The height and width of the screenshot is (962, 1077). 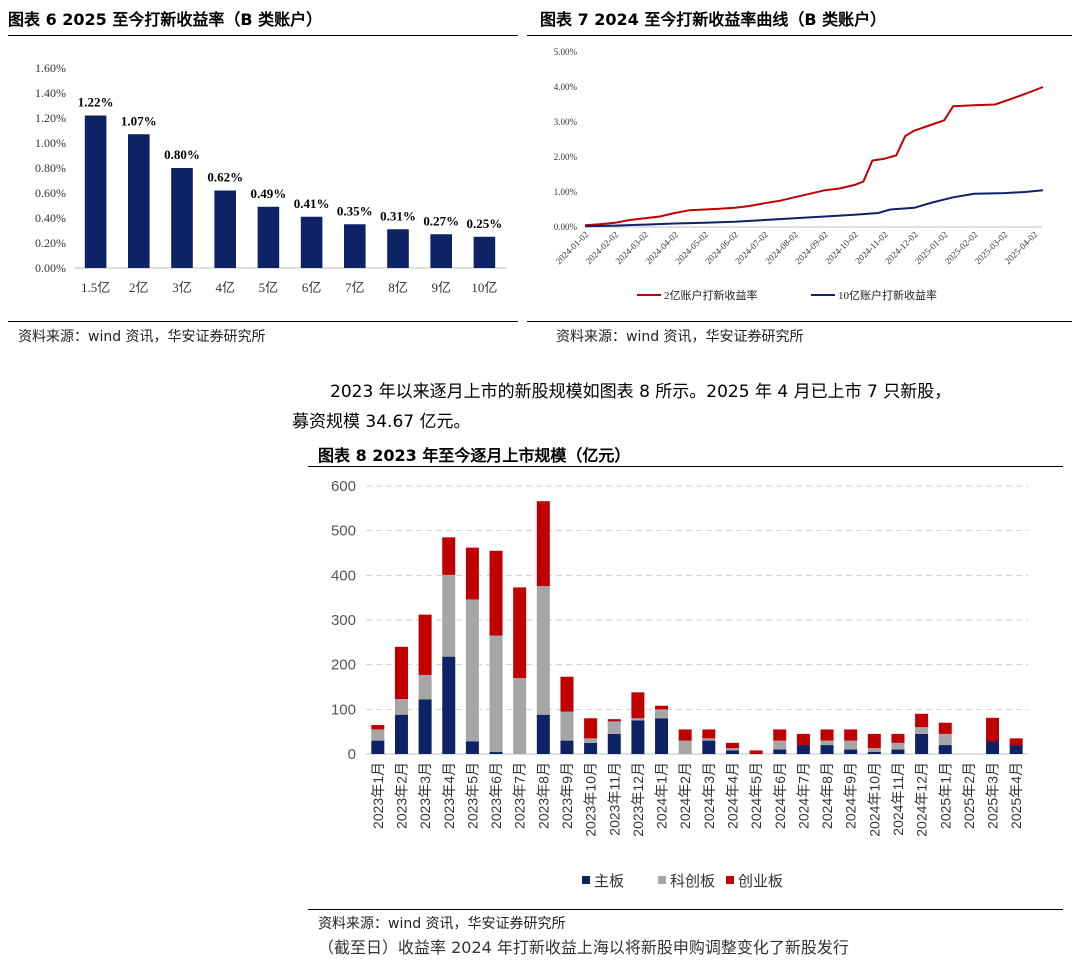 I want to click on figure-7-source: 资料来源：wind 资讯，华安证券研究所, so click(x=680, y=337).